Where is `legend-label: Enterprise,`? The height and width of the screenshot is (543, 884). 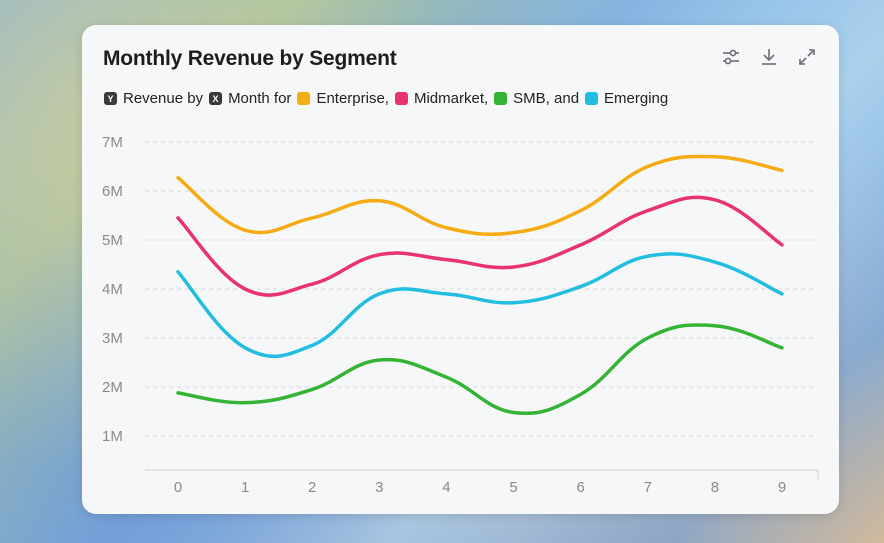
legend-label: Enterprise, is located at coordinates (352, 98).